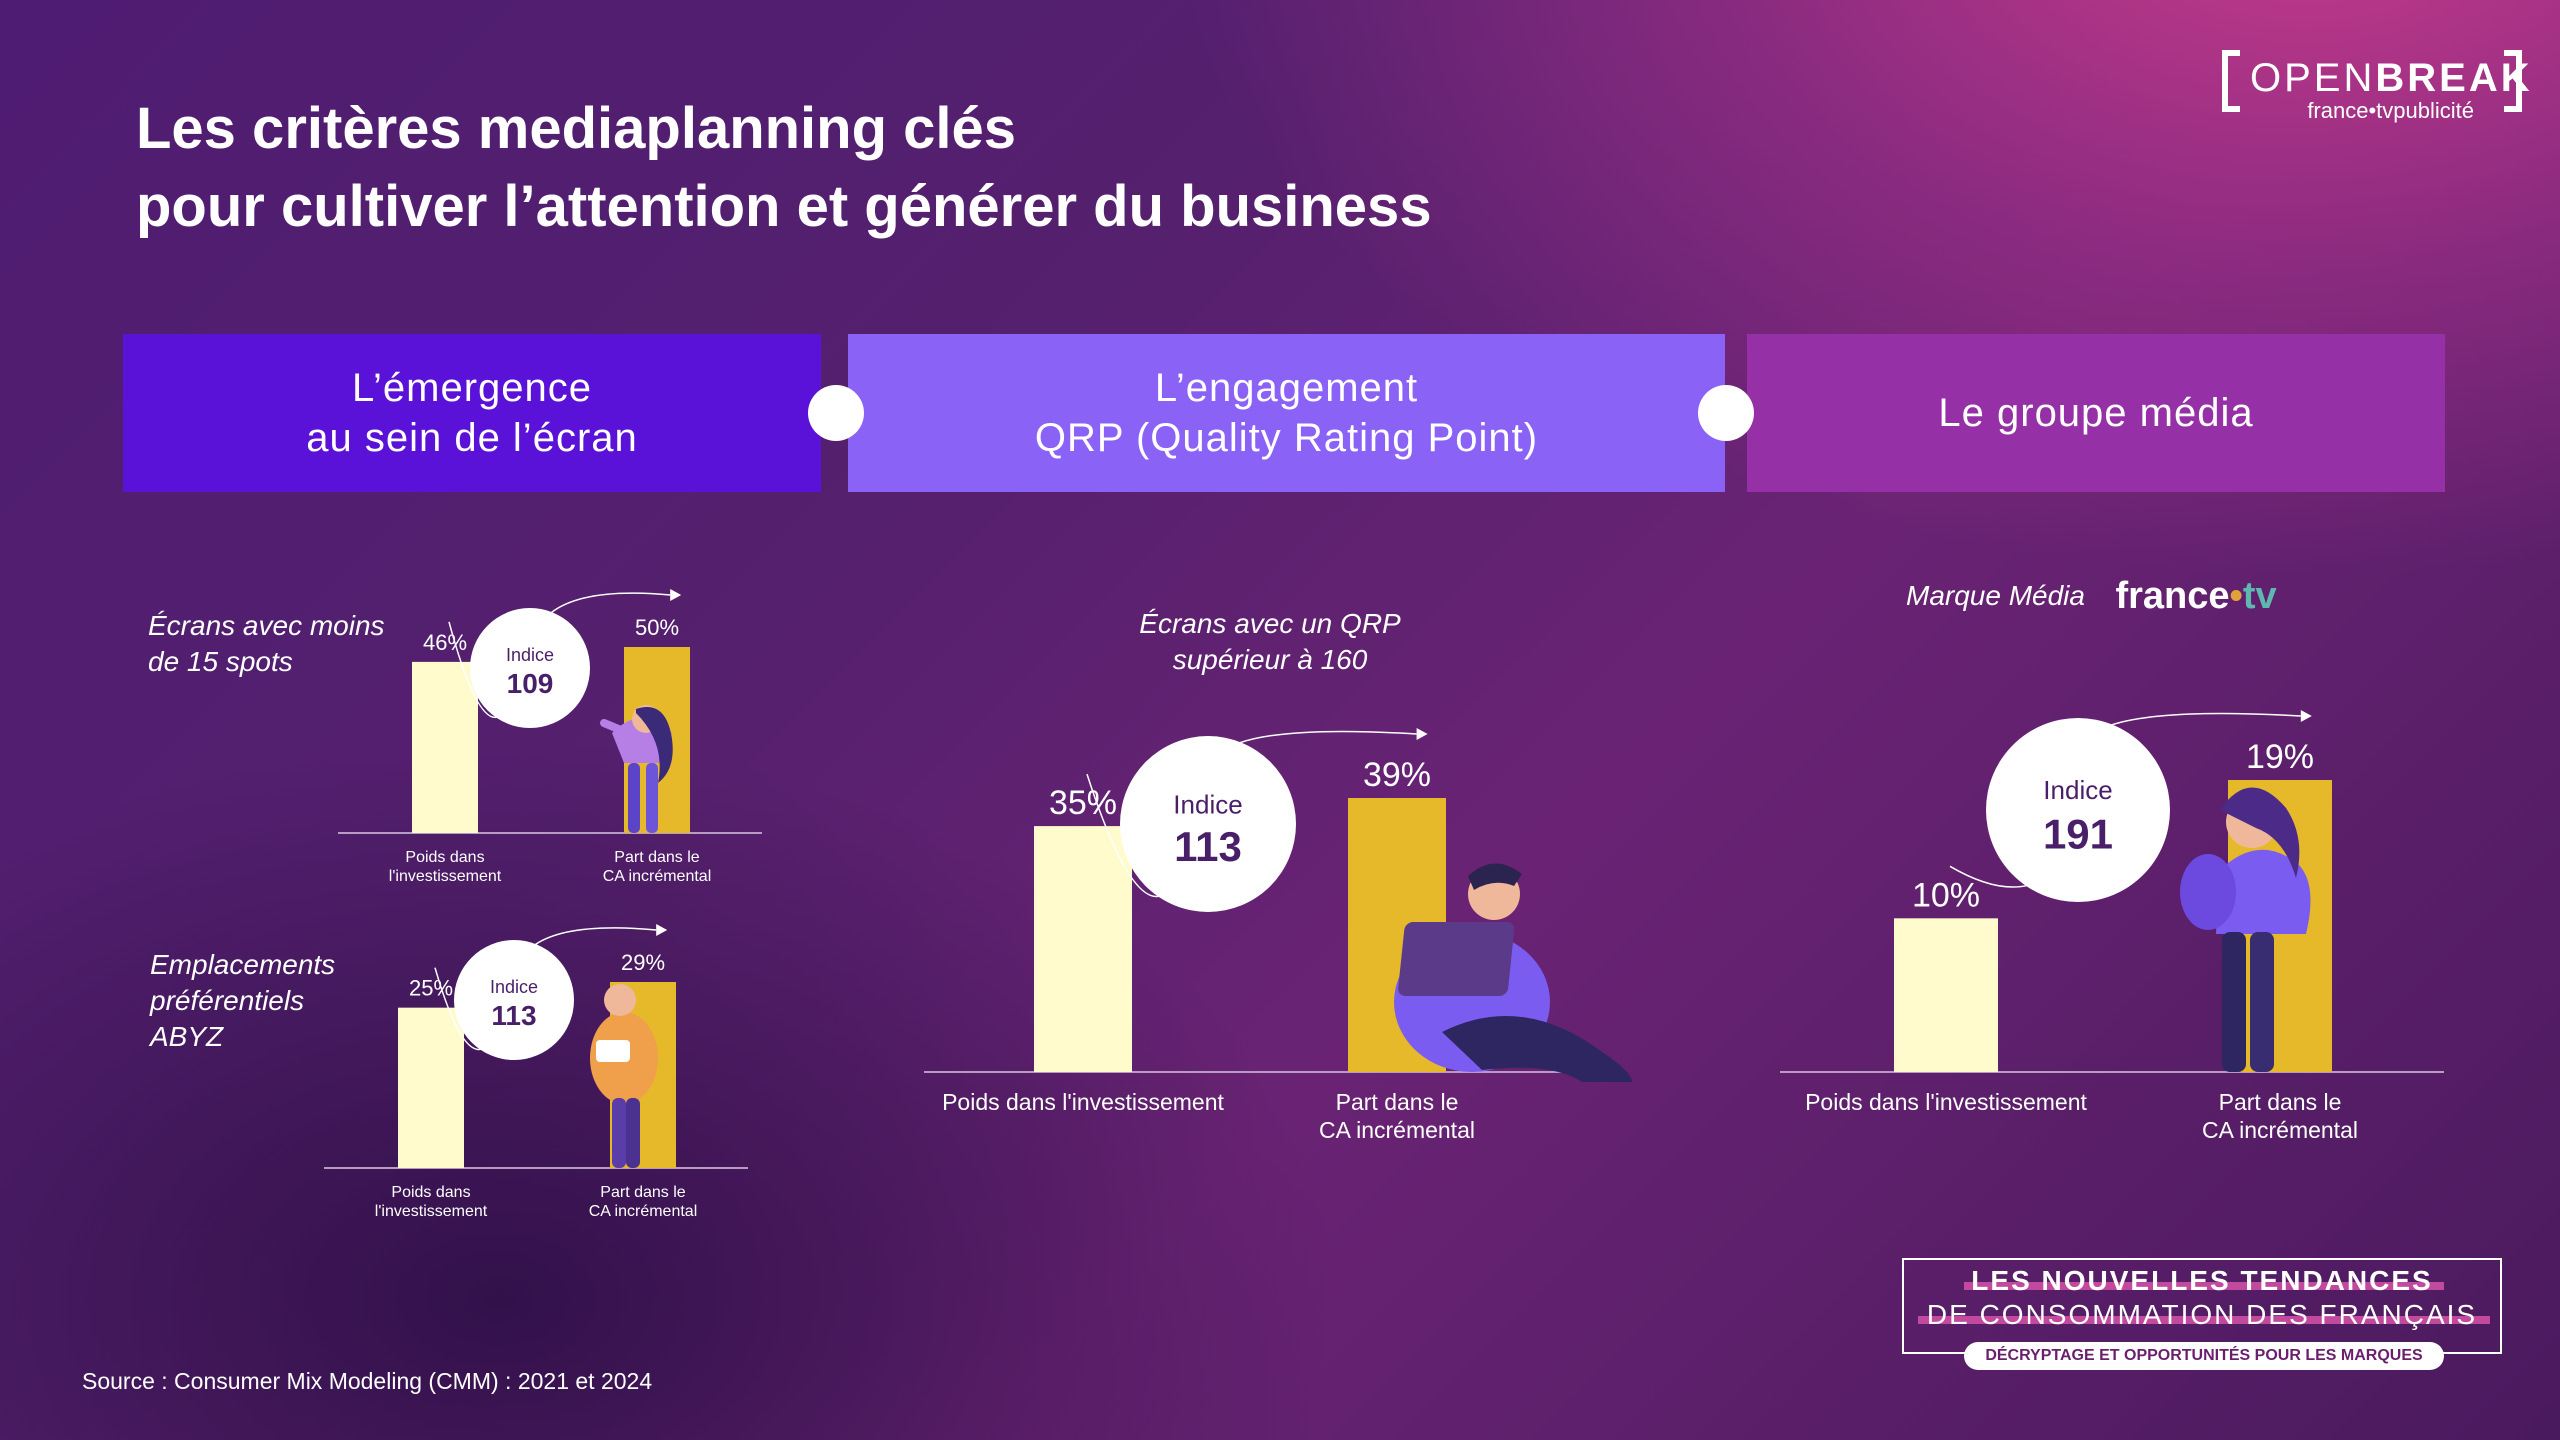  I want to click on promo-line2: DE CONSOMMATION DES FRANÇAIS, so click(2202, 1314).